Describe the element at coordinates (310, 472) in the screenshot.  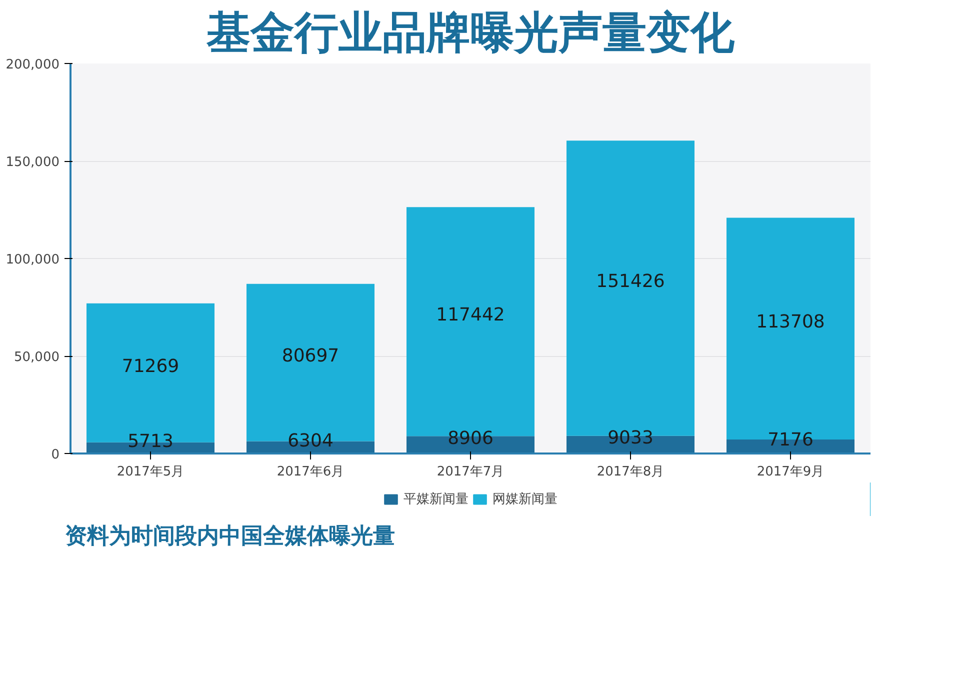
I see `x-tick-label: 2017年6月` at that location.